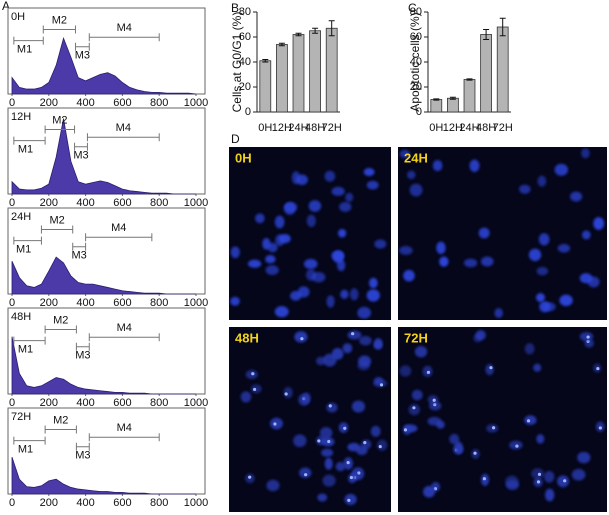 The height and width of the screenshot is (515, 609). Describe the element at coordinates (235, 139) in the screenshot. I see `panel-label: D` at that location.